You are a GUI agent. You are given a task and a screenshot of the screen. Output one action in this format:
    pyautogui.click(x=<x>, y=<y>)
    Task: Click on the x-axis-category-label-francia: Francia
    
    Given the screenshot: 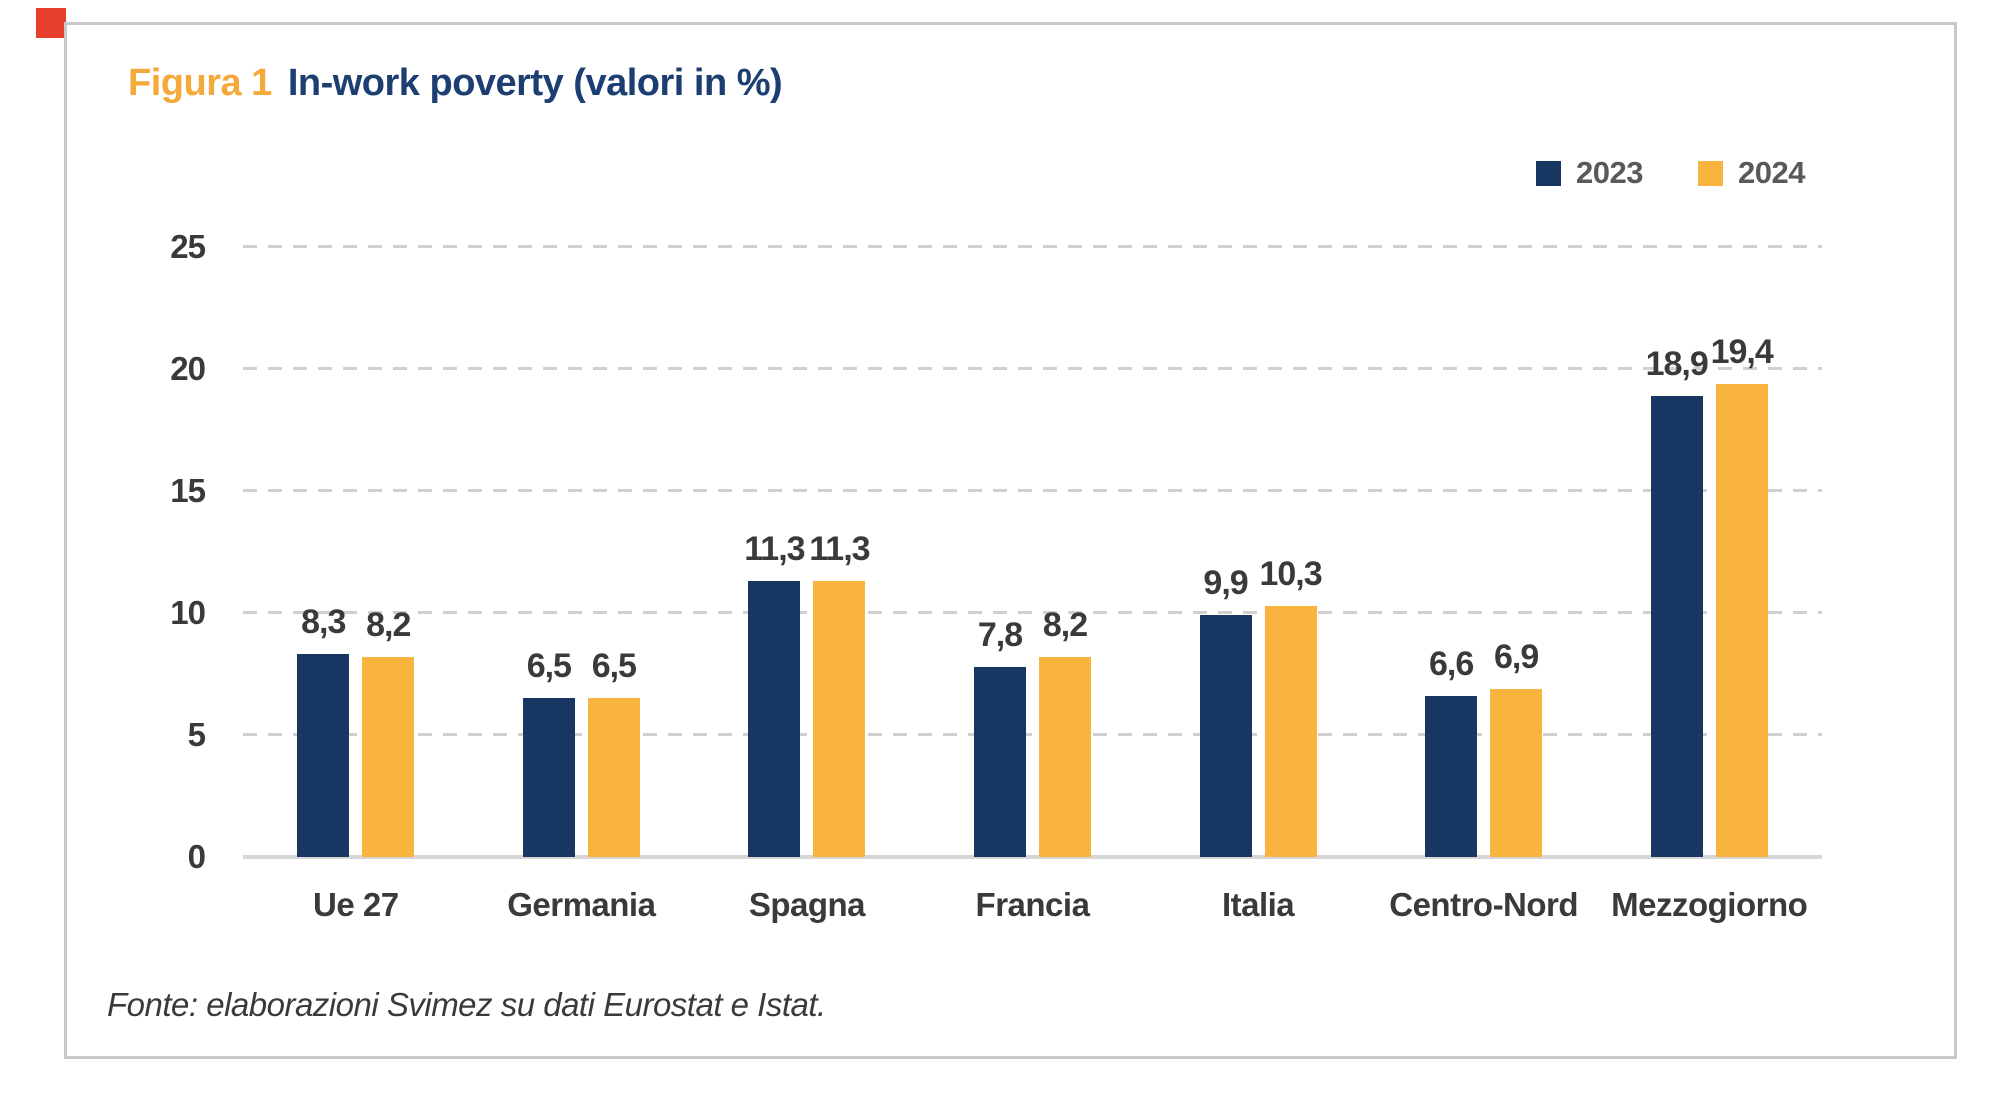 What is the action you would take?
    pyautogui.click(x=1032, y=904)
    